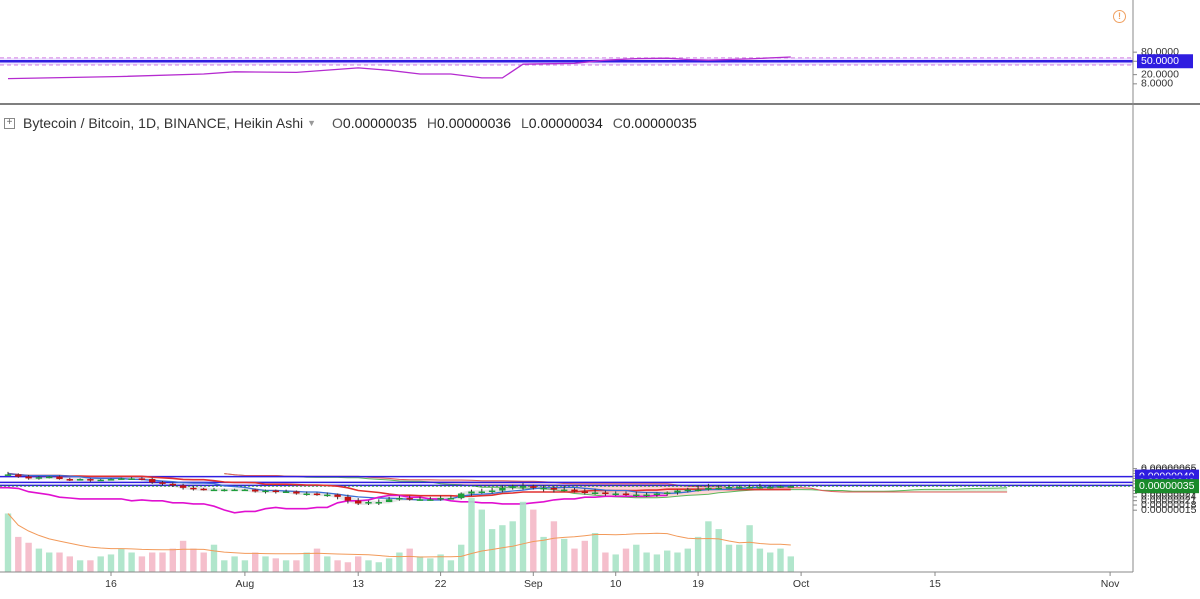  I want to click on x-tick-label: Nov, so click(1110, 584).